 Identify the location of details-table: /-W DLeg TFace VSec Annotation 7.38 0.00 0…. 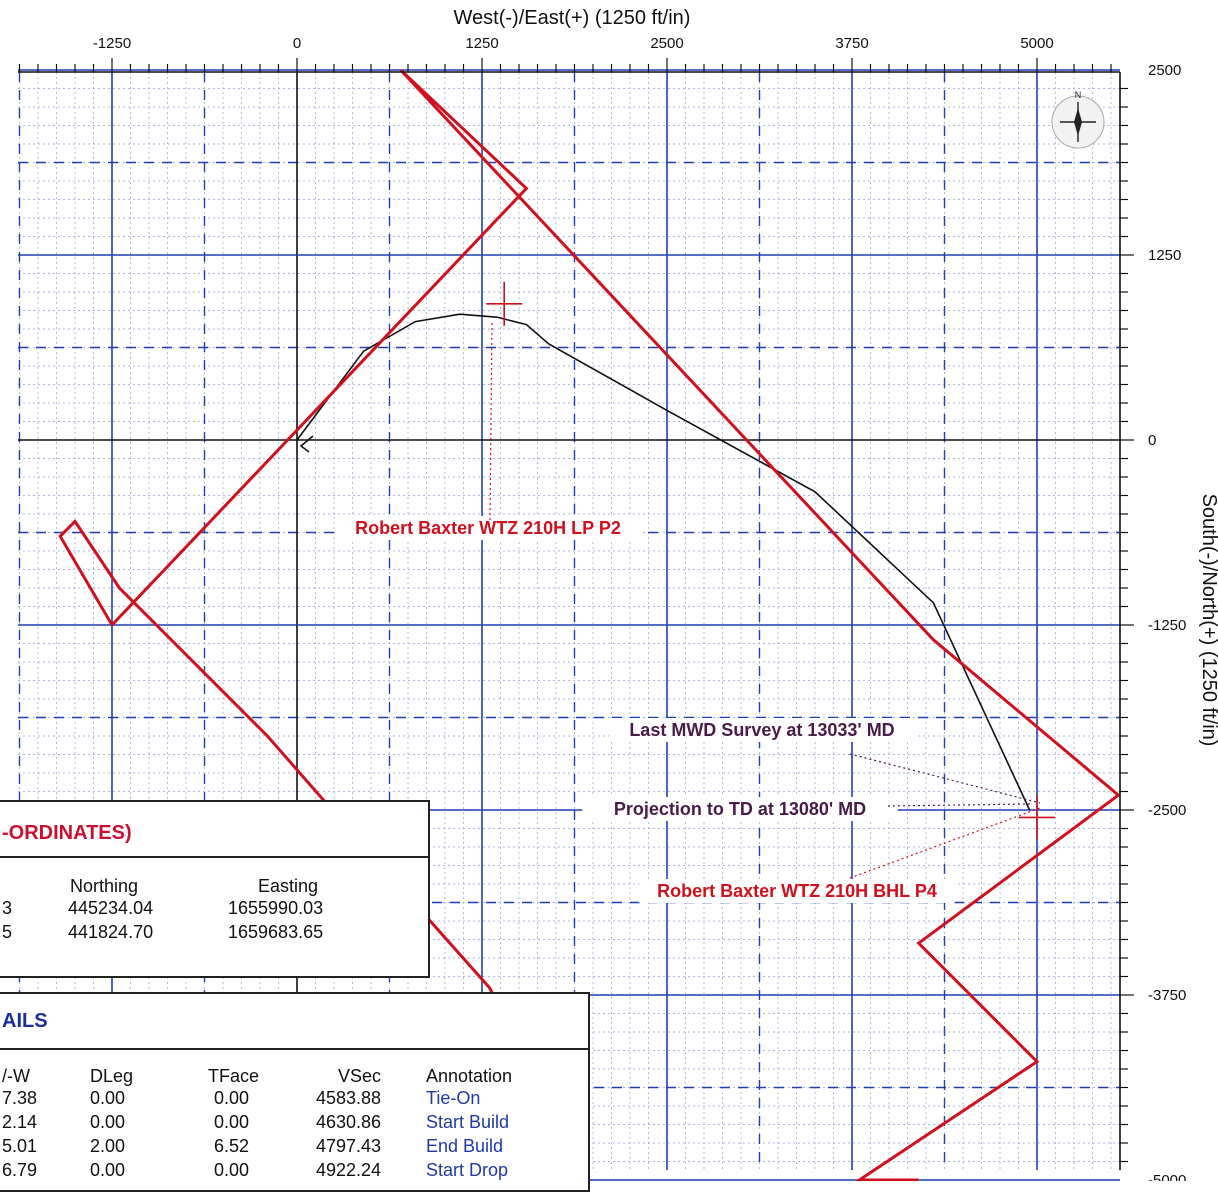
(294, 1126).